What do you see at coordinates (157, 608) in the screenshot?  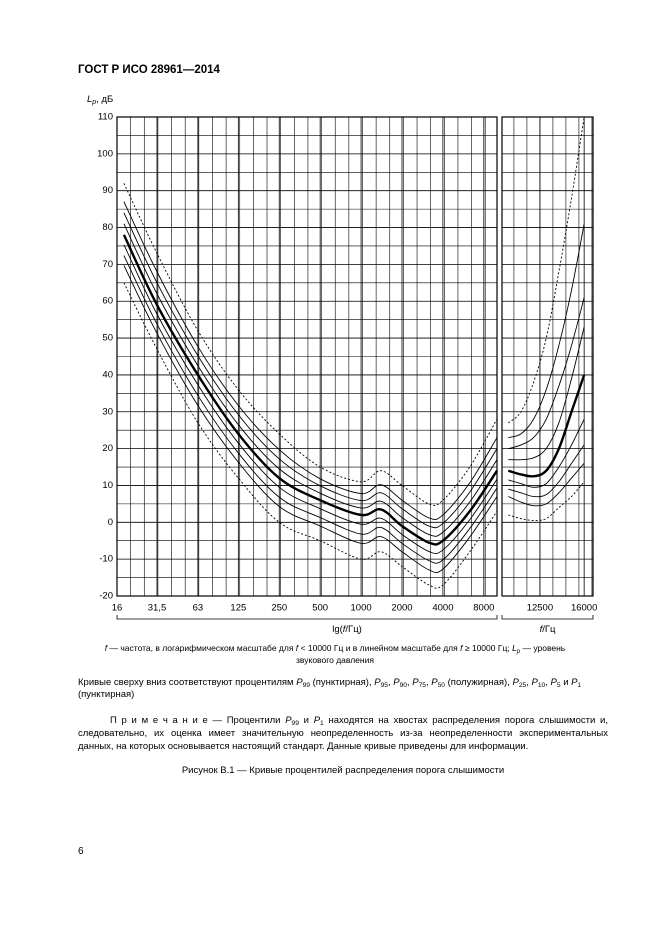 I see `x-tick-label: 31,5` at bounding box center [157, 608].